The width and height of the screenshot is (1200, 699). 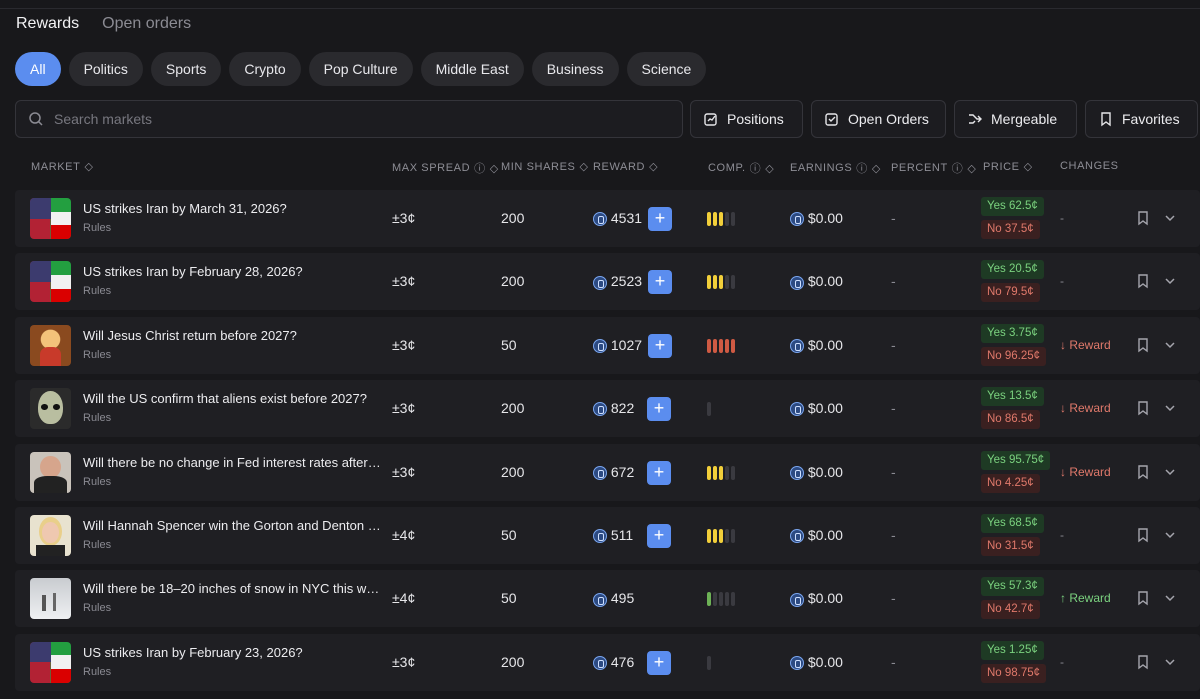 I want to click on search-input, so click(x=344, y=119).